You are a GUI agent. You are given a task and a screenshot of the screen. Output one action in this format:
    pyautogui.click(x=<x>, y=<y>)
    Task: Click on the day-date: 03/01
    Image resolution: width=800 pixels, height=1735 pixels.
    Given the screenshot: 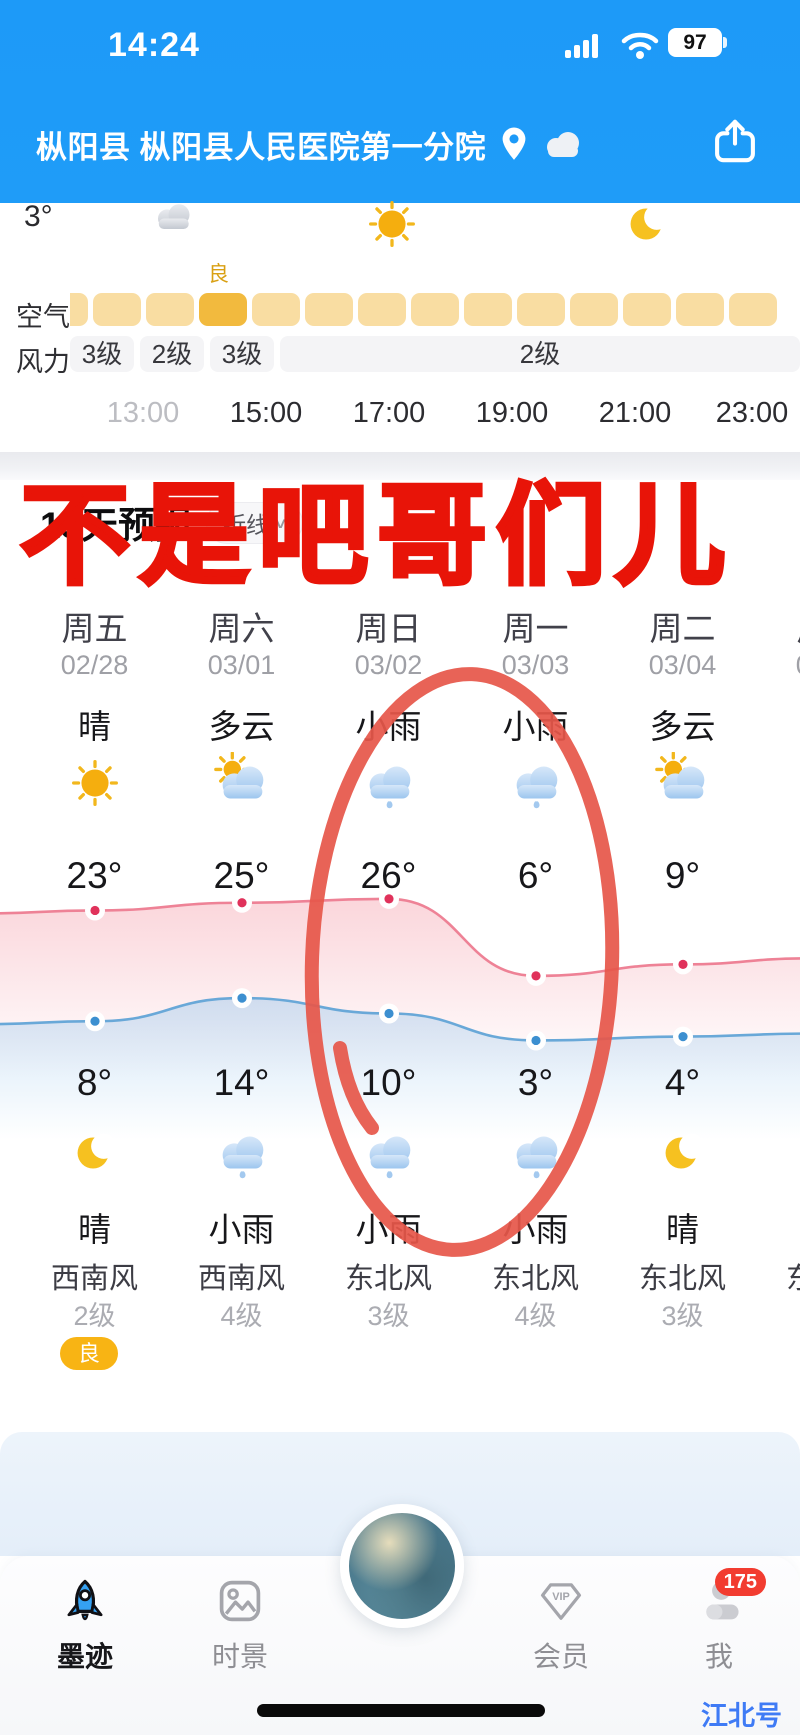 What is the action you would take?
    pyautogui.click(x=241, y=665)
    